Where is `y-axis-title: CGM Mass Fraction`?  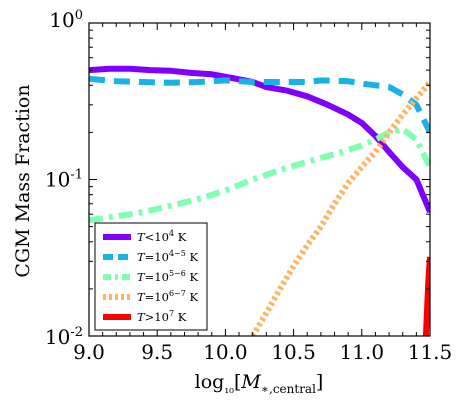 y-axis-title: CGM Mass Fraction is located at coordinates (23, 180).